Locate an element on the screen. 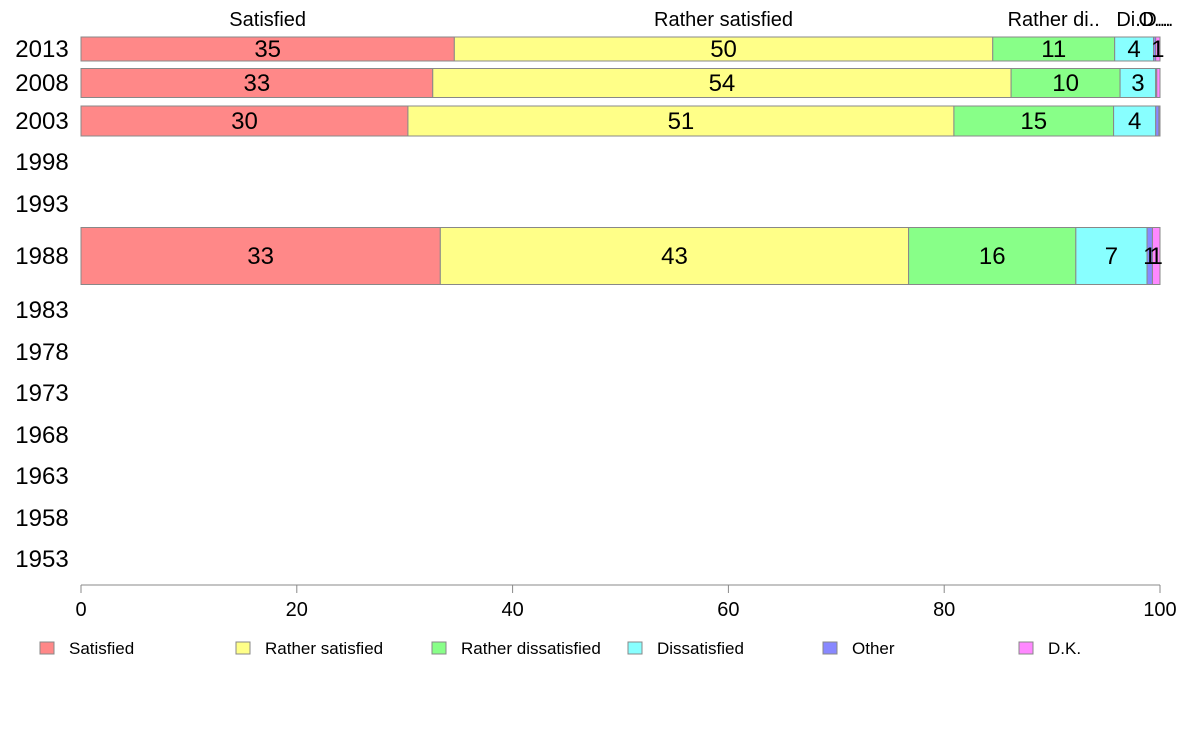 The image size is (1188, 736). y-tick-label-1958: 1958 is located at coordinates (41, 518).